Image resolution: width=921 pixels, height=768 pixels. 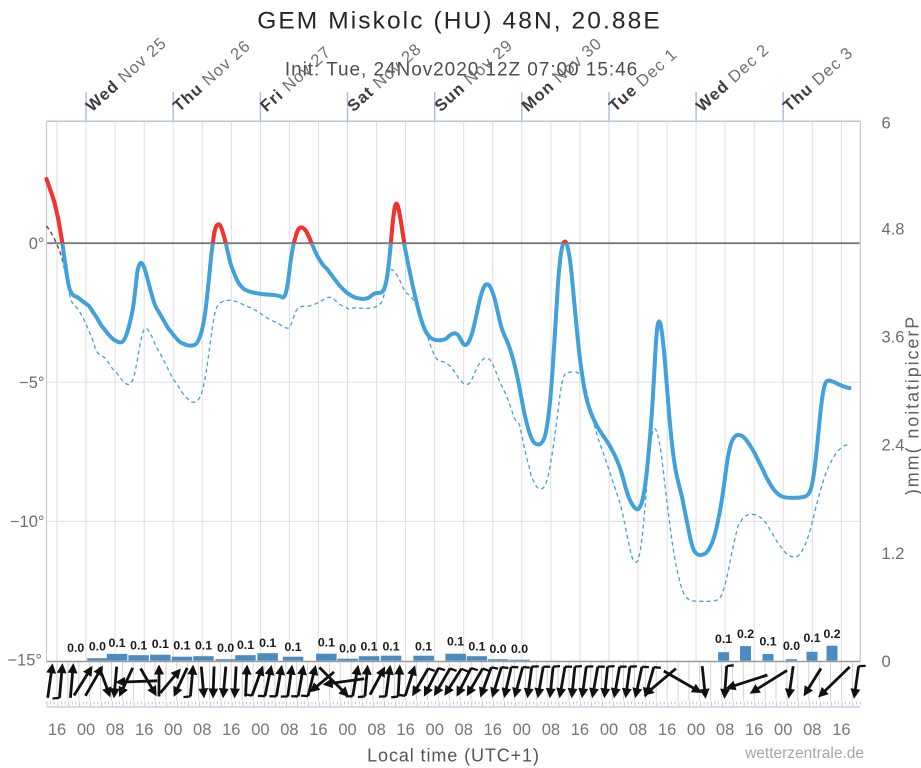 I want to click on svg-text: 4.8, so click(x=893, y=230).